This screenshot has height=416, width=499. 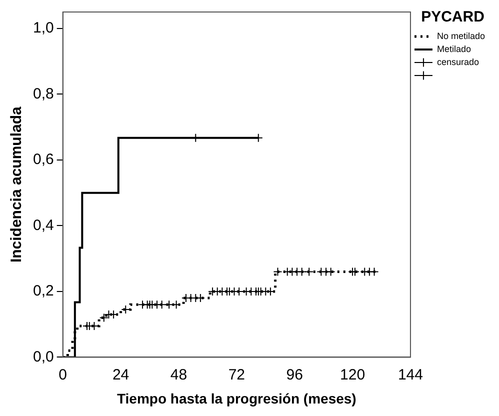 I want to click on legend-label: No metilado, so click(x=461, y=35).